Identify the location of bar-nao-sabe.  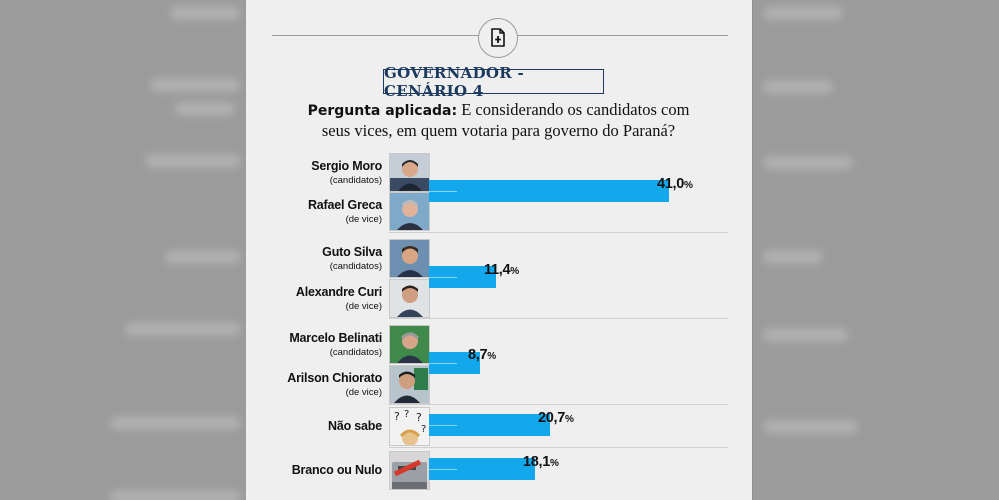
(489, 425).